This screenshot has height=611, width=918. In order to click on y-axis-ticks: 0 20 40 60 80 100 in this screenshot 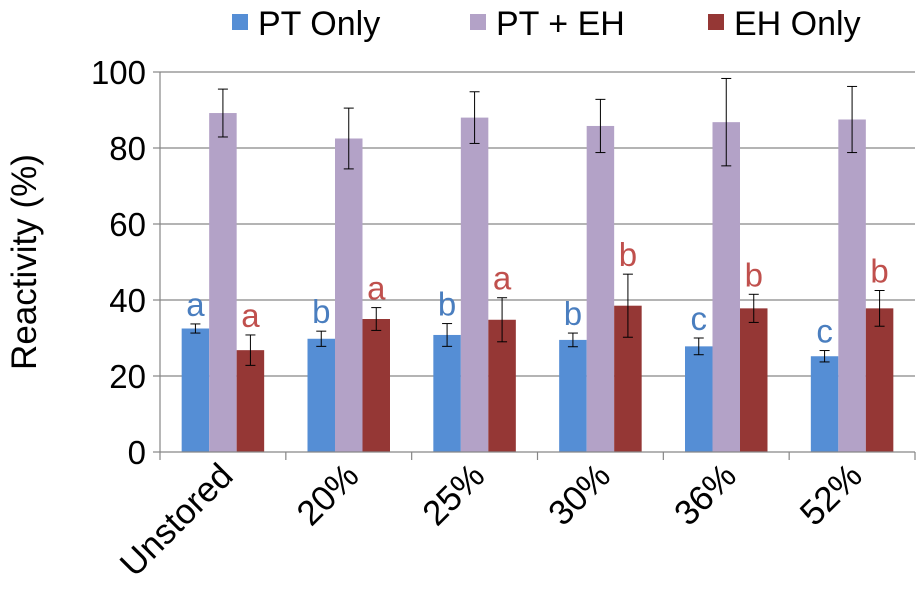, I will do `click(125, 262)`.